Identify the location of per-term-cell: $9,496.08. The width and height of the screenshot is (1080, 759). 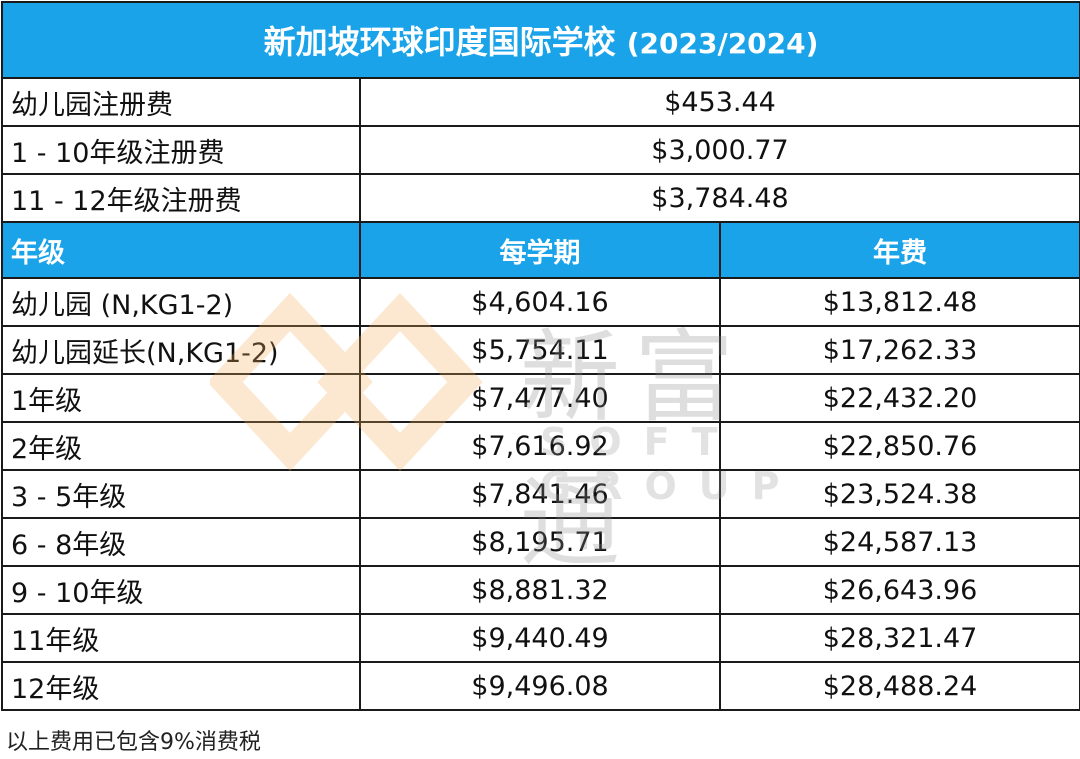
(540, 686).